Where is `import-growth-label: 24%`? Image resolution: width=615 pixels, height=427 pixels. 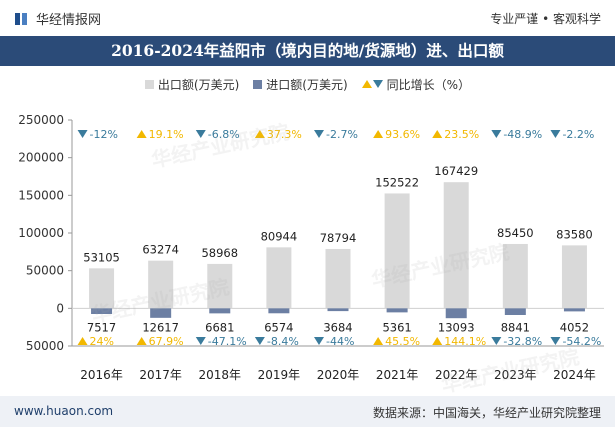
import-growth-label: 24% is located at coordinates (102, 341).